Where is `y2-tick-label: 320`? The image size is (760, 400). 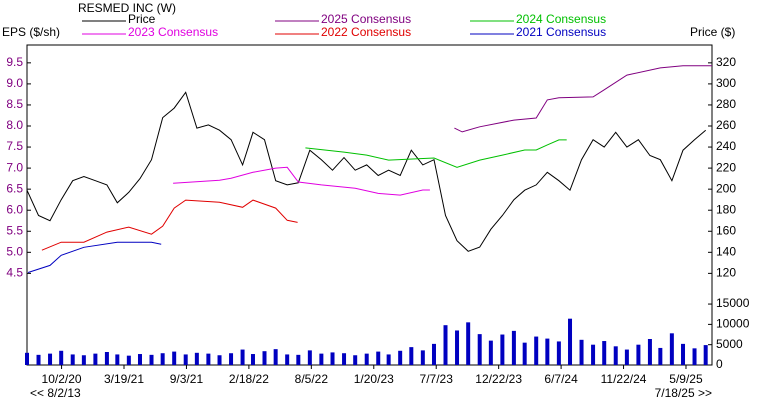
y2-tick-label: 320 is located at coordinates (726, 62).